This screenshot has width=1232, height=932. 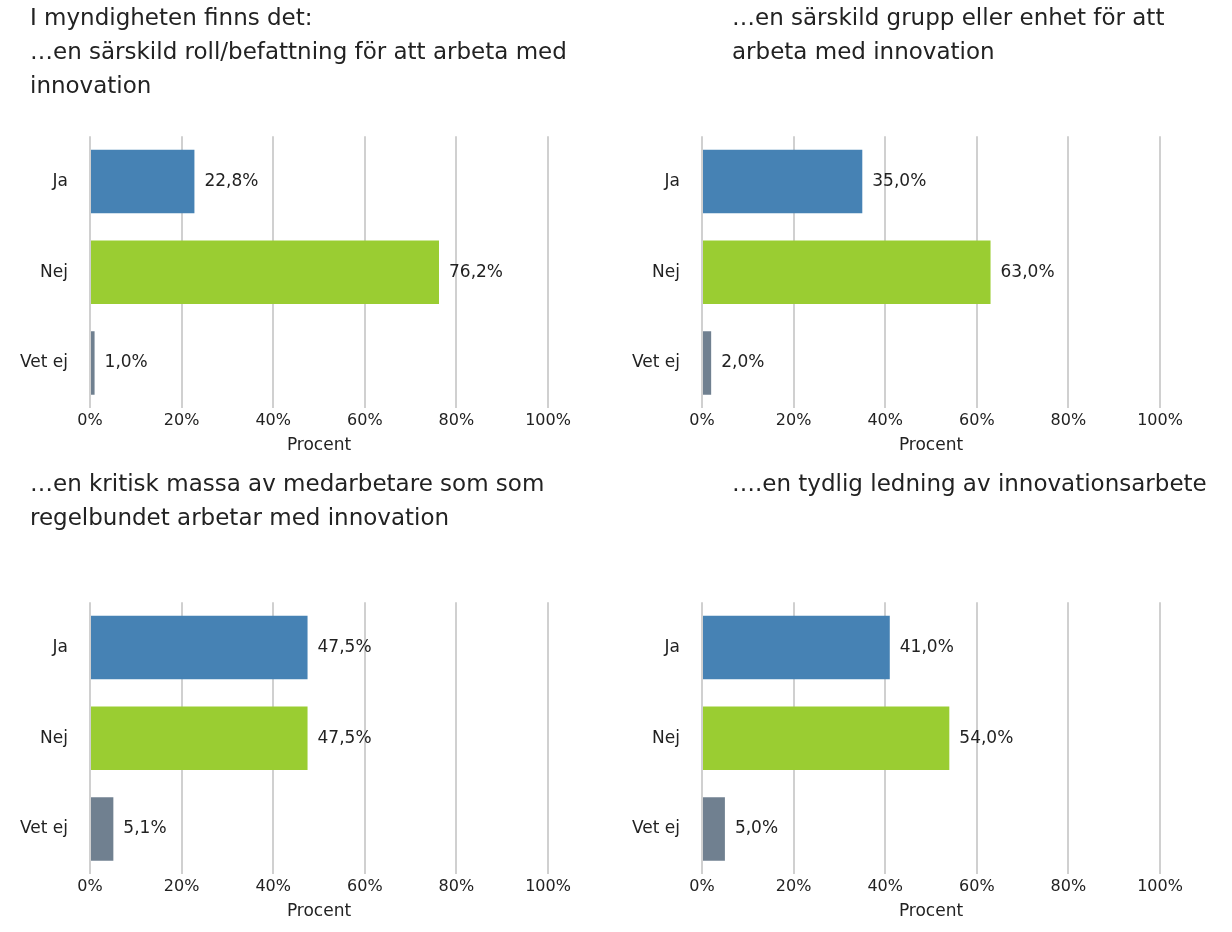 What do you see at coordinates (299, 68) in the screenshot?
I see `chart-title: …en särskild roll/befattning för att arbeta med innovation` at bounding box center [299, 68].